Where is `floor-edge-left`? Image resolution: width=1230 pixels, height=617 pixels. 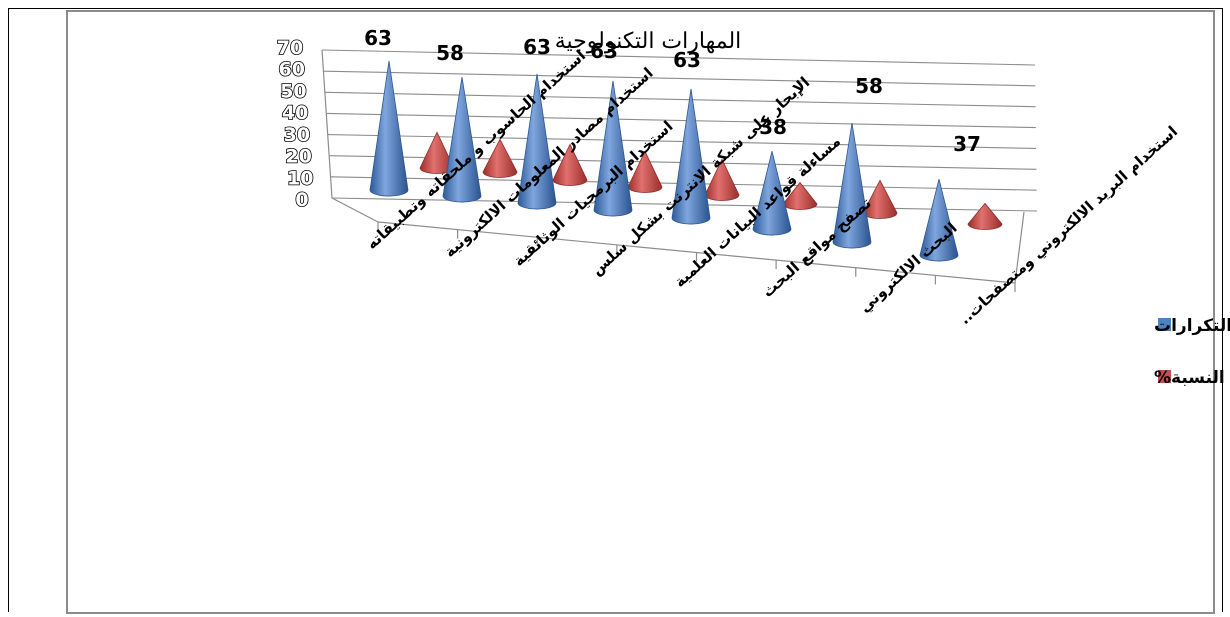
floor-edge-left is located at coordinates (355, 210).